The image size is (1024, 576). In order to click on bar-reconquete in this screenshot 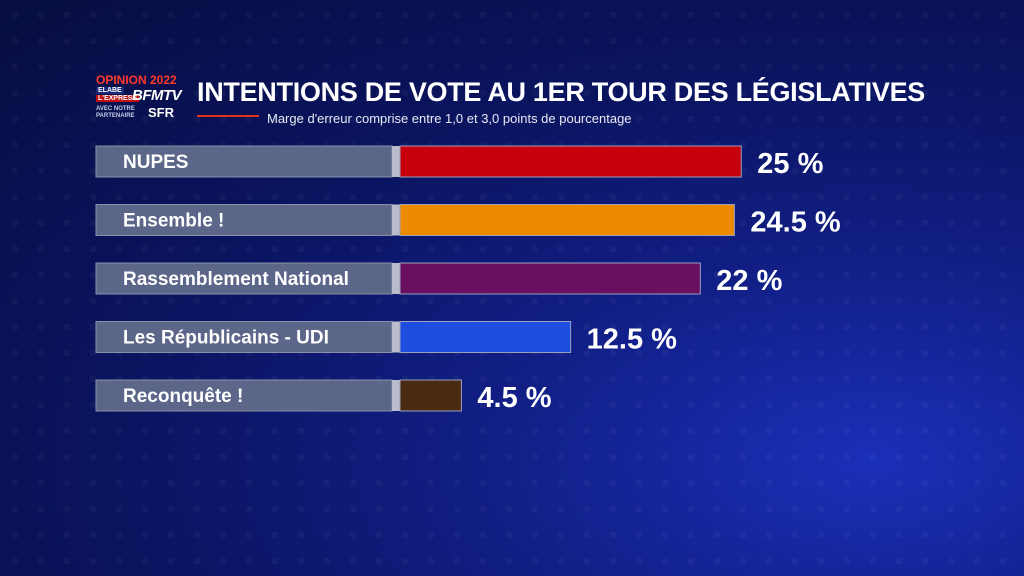, I will do `click(430, 395)`.